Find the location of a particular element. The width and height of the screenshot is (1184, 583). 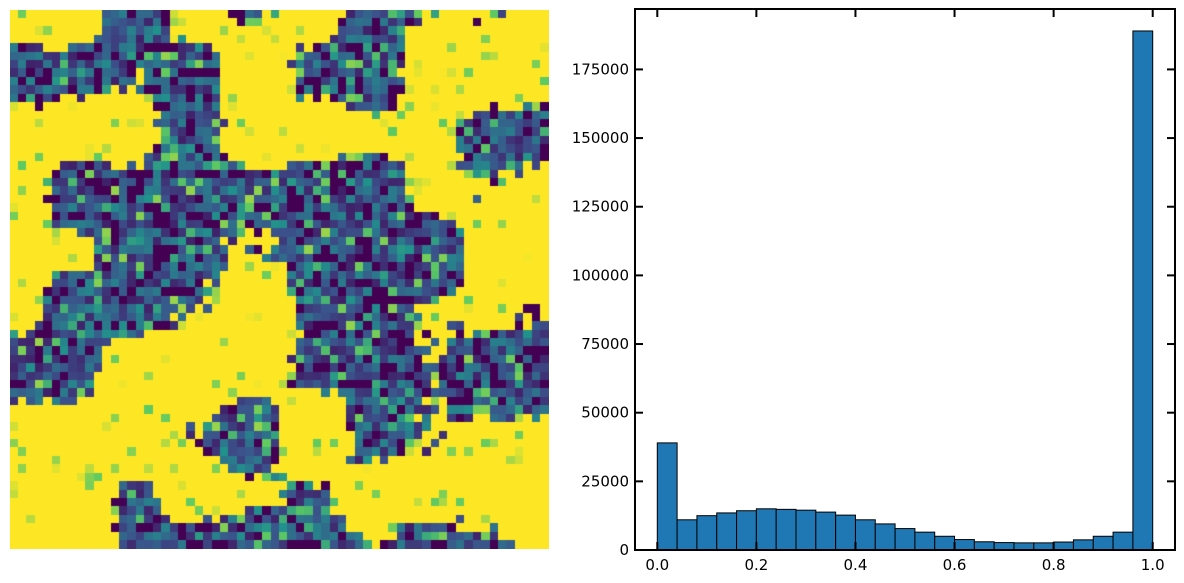

x-tick-label: 0.0 is located at coordinates (657, 565).